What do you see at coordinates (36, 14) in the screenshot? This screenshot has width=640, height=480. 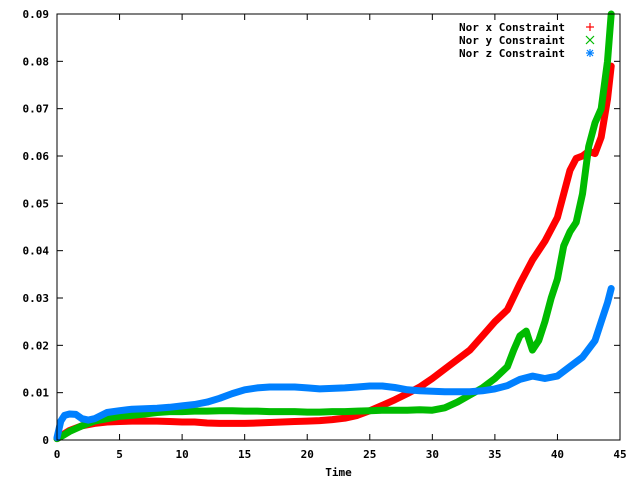 I see `y-tick-label: 0.09` at bounding box center [36, 14].